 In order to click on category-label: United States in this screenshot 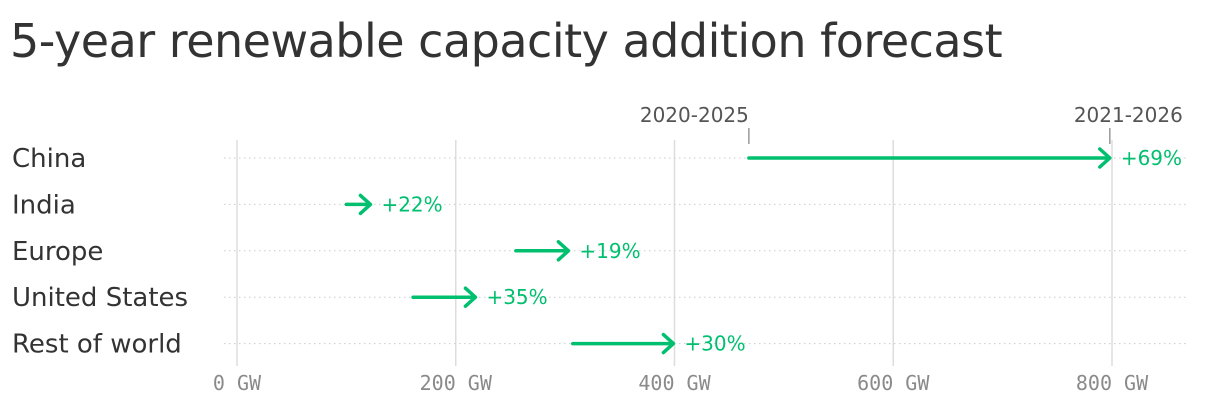, I will do `click(100, 298)`.